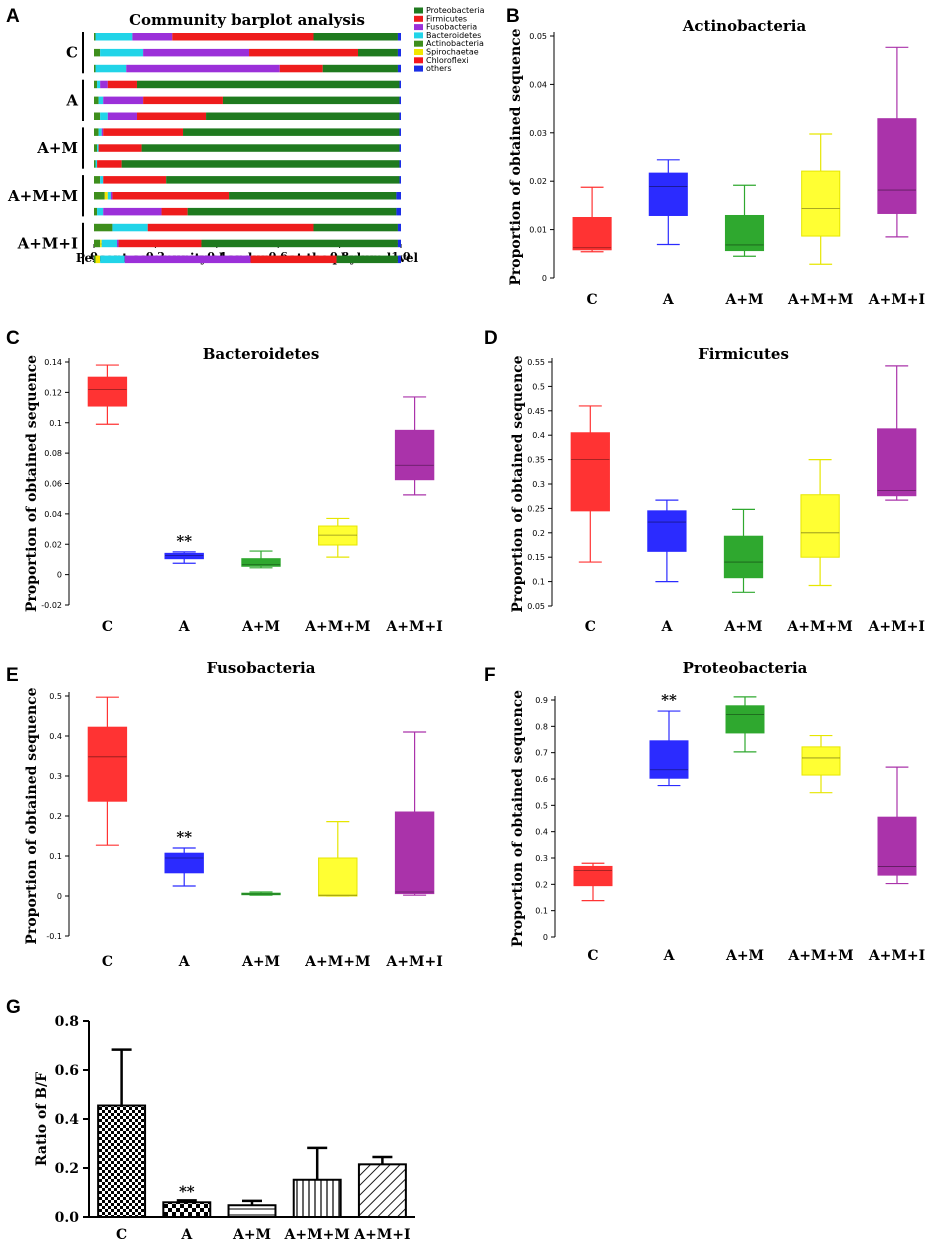  What do you see at coordinates (538, 582) in the screenshot?
I see `chart-d-y-tick-label: 0.1` at bounding box center [538, 582].